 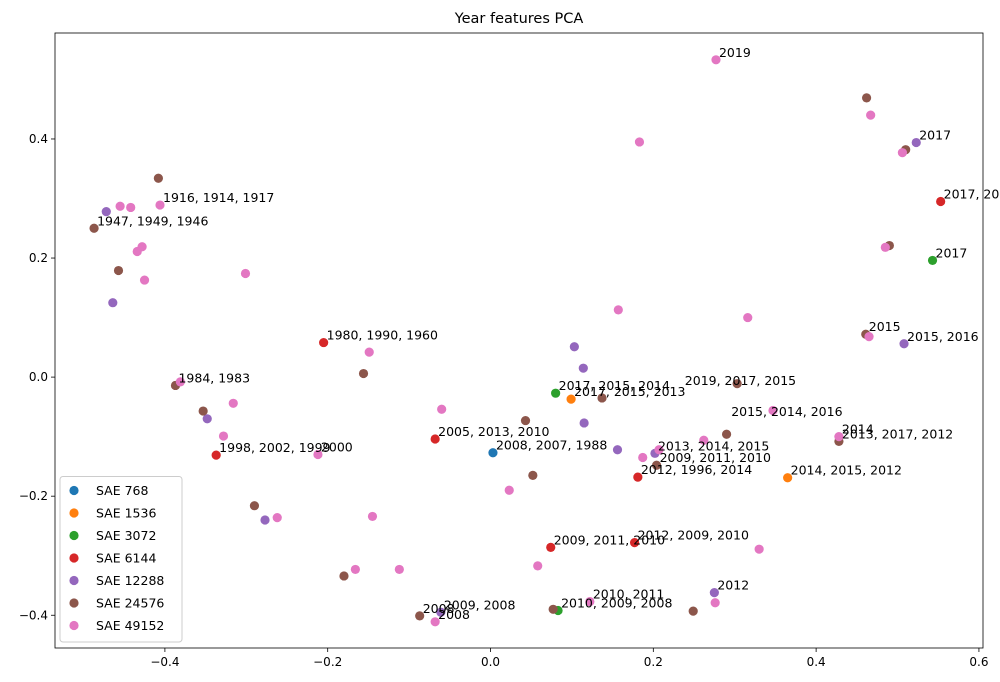 I want to click on point-annotation: 1984, 1983, so click(x=214, y=377).